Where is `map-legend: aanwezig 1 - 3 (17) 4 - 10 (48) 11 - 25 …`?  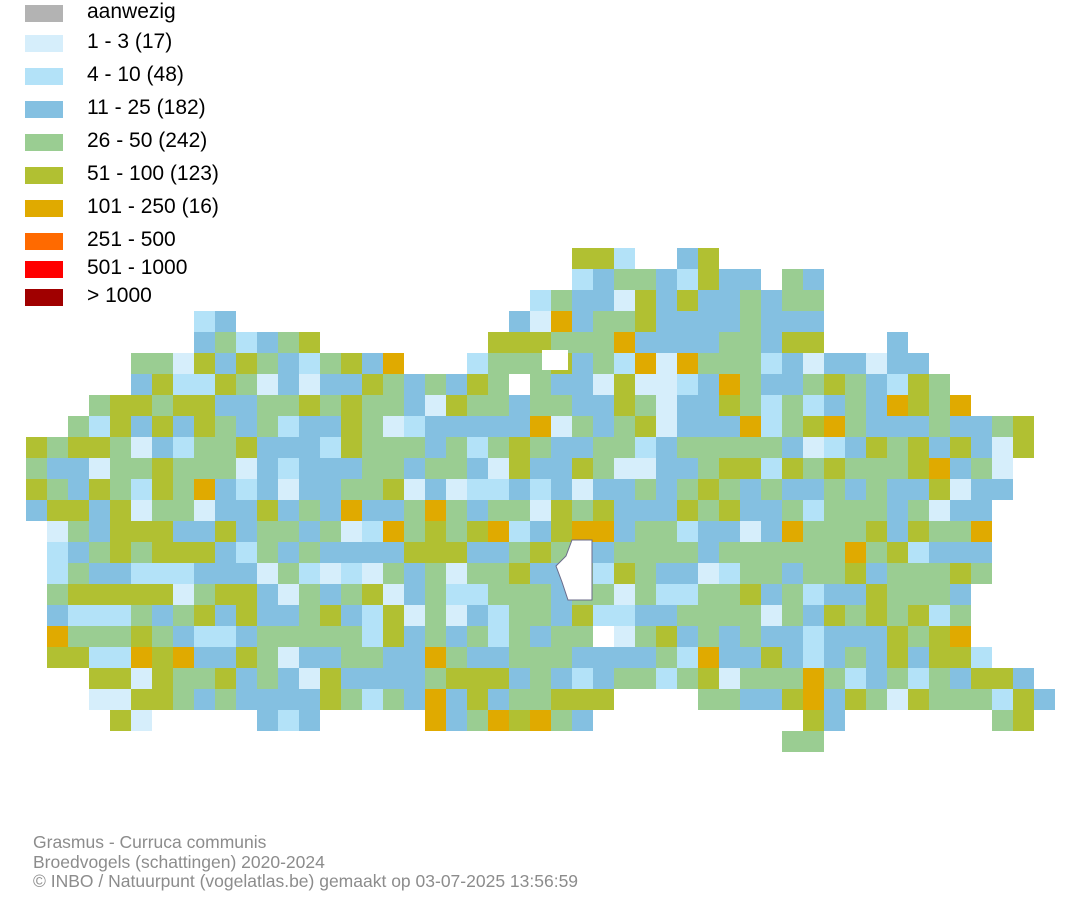 map-legend: aanwezig 1 - 3 (17) 4 - 10 (48) 11 - 25 … is located at coordinates (160, 160).